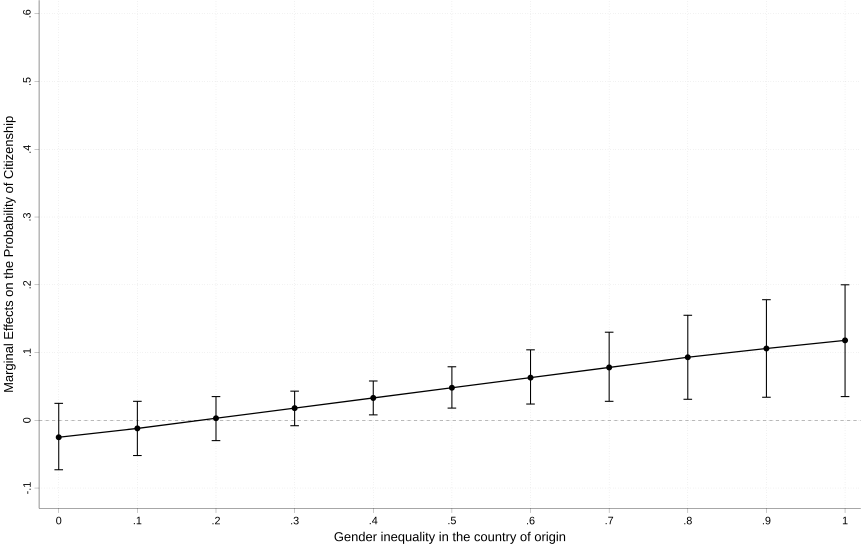 Image resolution: width=861 pixels, height=547 pixels. Describe the element at coordinates (27, 420) in the screenshot. I see `y-tick-label: 0` at that location.